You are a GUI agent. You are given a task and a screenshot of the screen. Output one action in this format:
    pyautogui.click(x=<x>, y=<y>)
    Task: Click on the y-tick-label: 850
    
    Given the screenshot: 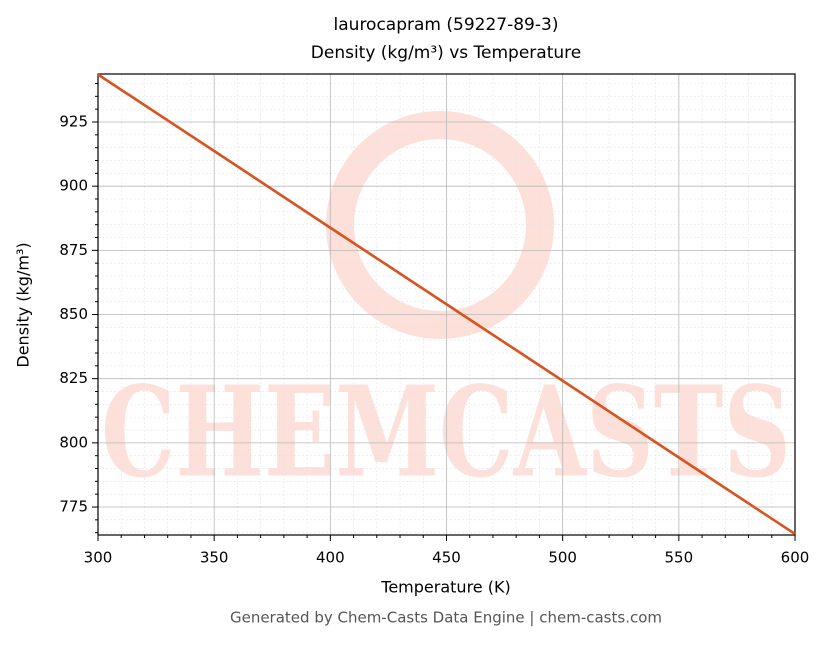 What is the action you would take?
    pyautogui.click(x=73, y=314)
    